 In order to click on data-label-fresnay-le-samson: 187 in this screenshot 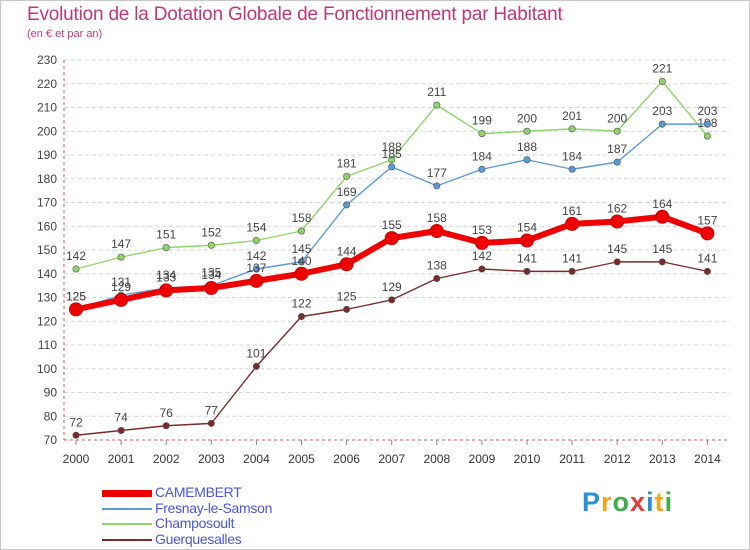, I will do `click(617, 149)`.